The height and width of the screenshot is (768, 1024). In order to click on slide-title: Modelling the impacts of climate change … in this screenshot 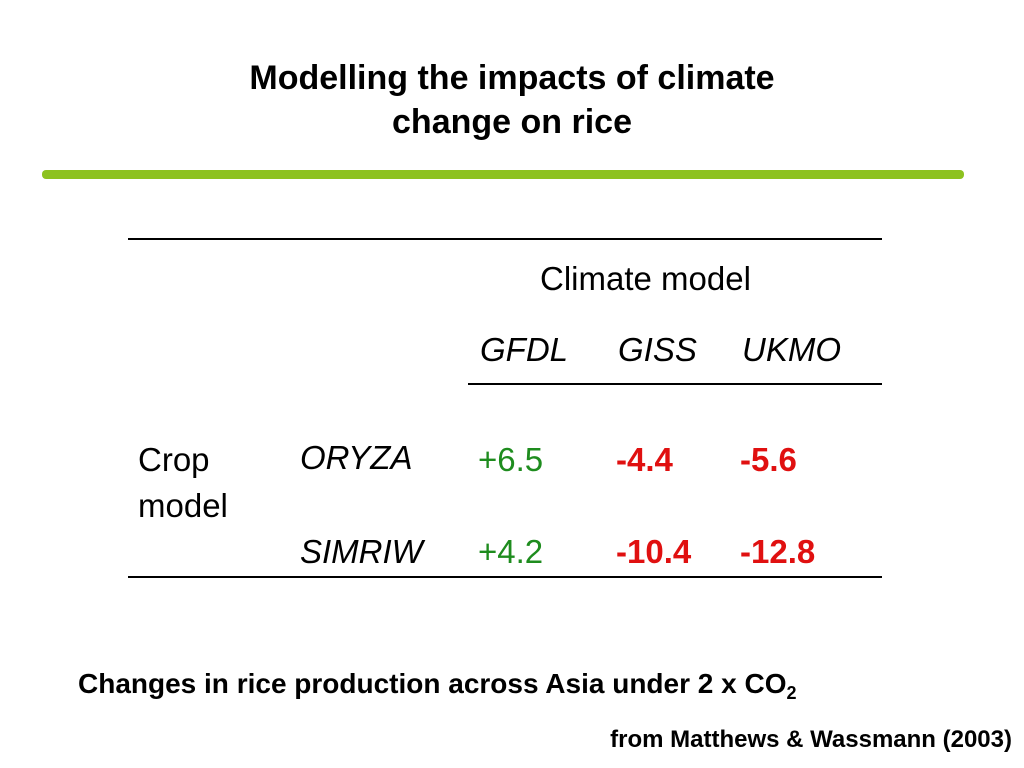, I will do `click(512, 100)`.